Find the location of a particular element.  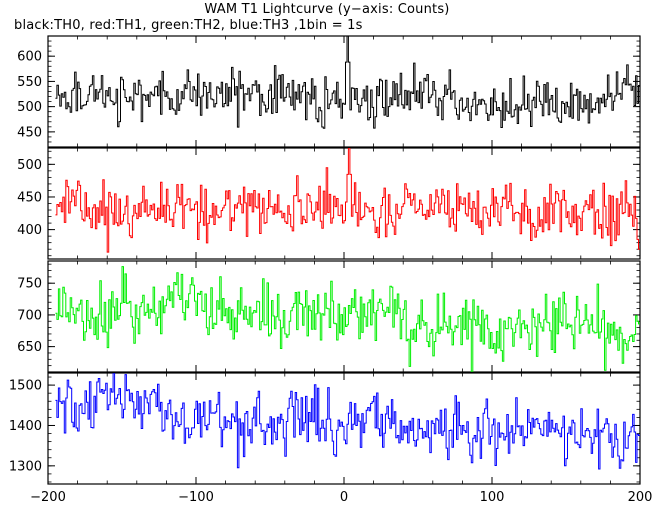

y-tick-label: 750 is located at coordinates (29, 284).